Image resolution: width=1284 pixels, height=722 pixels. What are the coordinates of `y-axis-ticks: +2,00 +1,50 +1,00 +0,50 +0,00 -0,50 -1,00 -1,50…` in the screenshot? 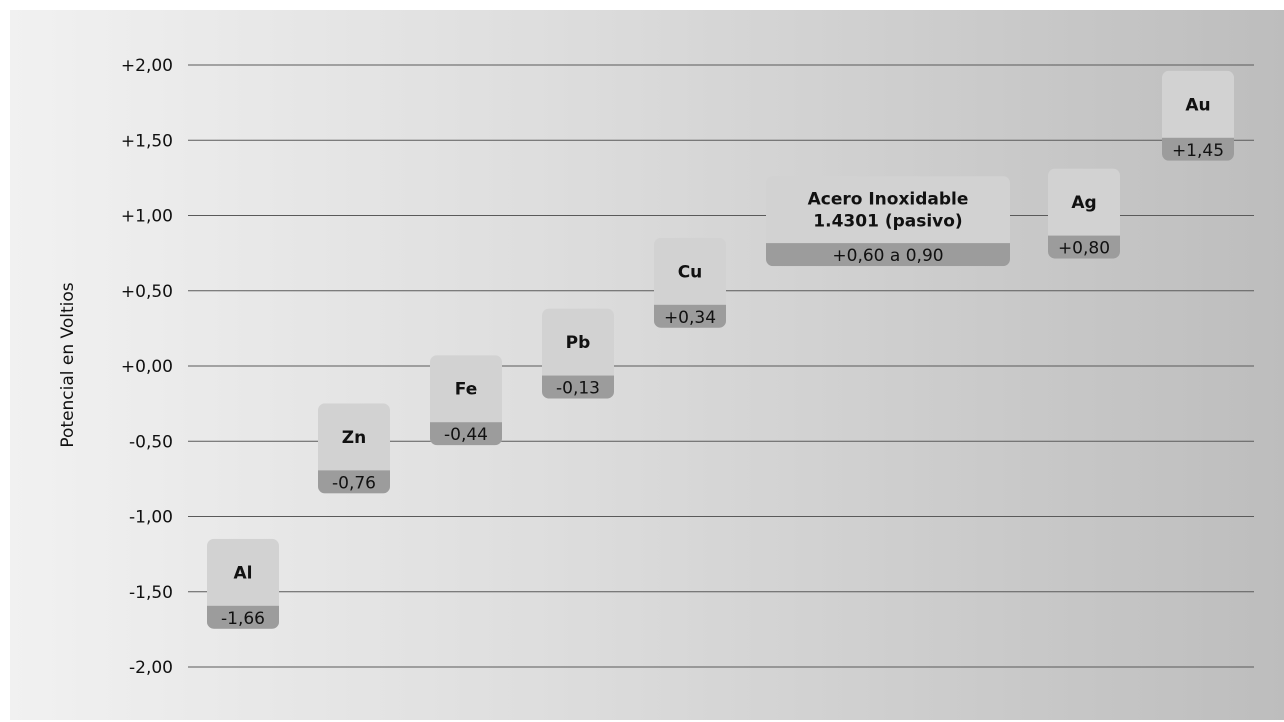 It's located at (147, 367).